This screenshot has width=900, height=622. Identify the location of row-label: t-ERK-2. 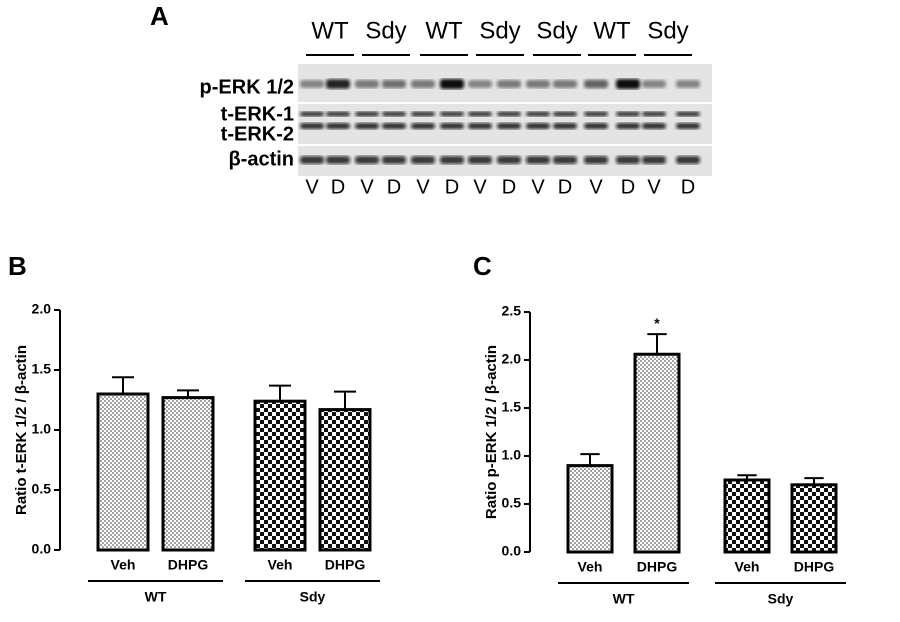
(257, 134).